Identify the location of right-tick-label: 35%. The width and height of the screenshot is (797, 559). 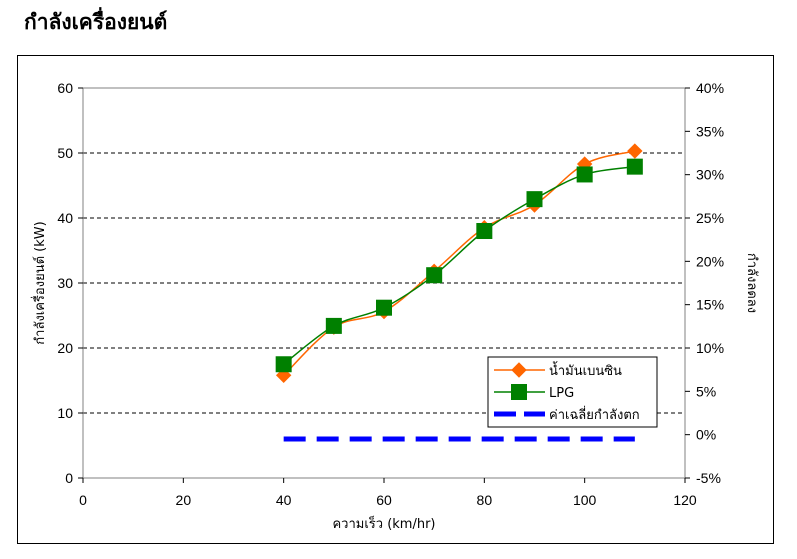
(710, 131).